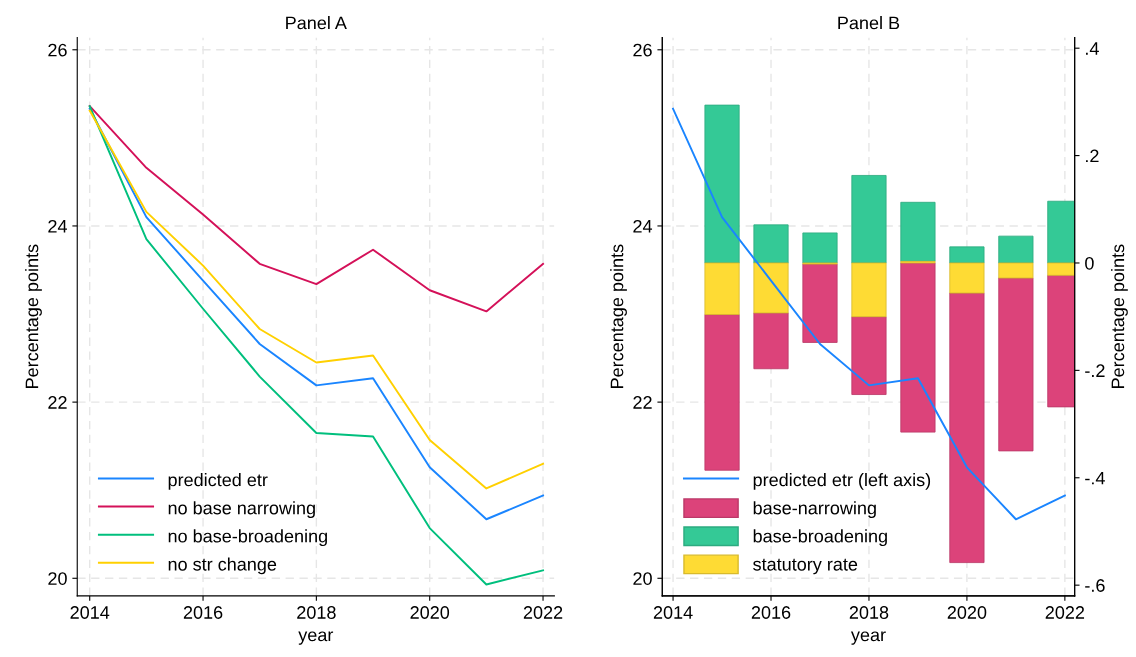  I want to click on legend-label: no str change, so click(222, 566).